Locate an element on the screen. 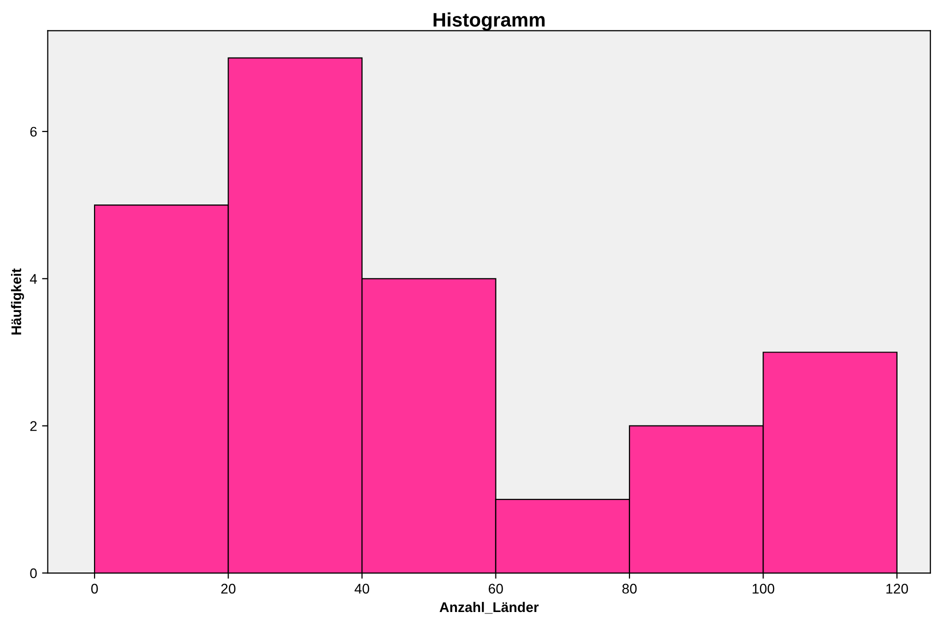 Image resolution: width=936 pixels, height=617 pixels. y-tick-label: 0 is located at coordinates (33, 573).